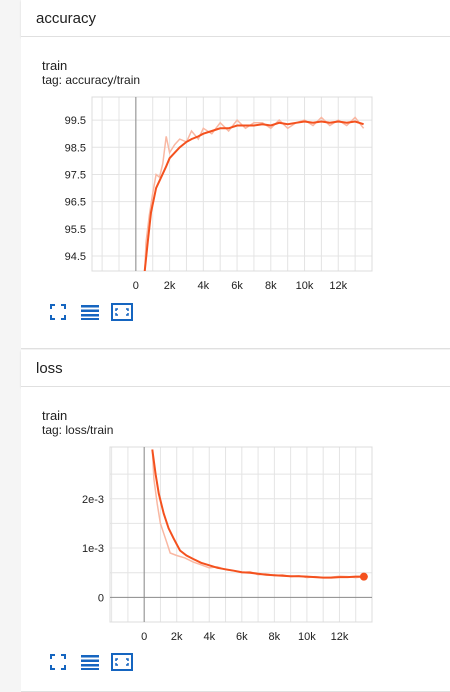 The image size is (450, 692). Describe the element at coordinates (91, 80) in the screenshot. I see `tag-label: tag: accuracy/train` at that location.